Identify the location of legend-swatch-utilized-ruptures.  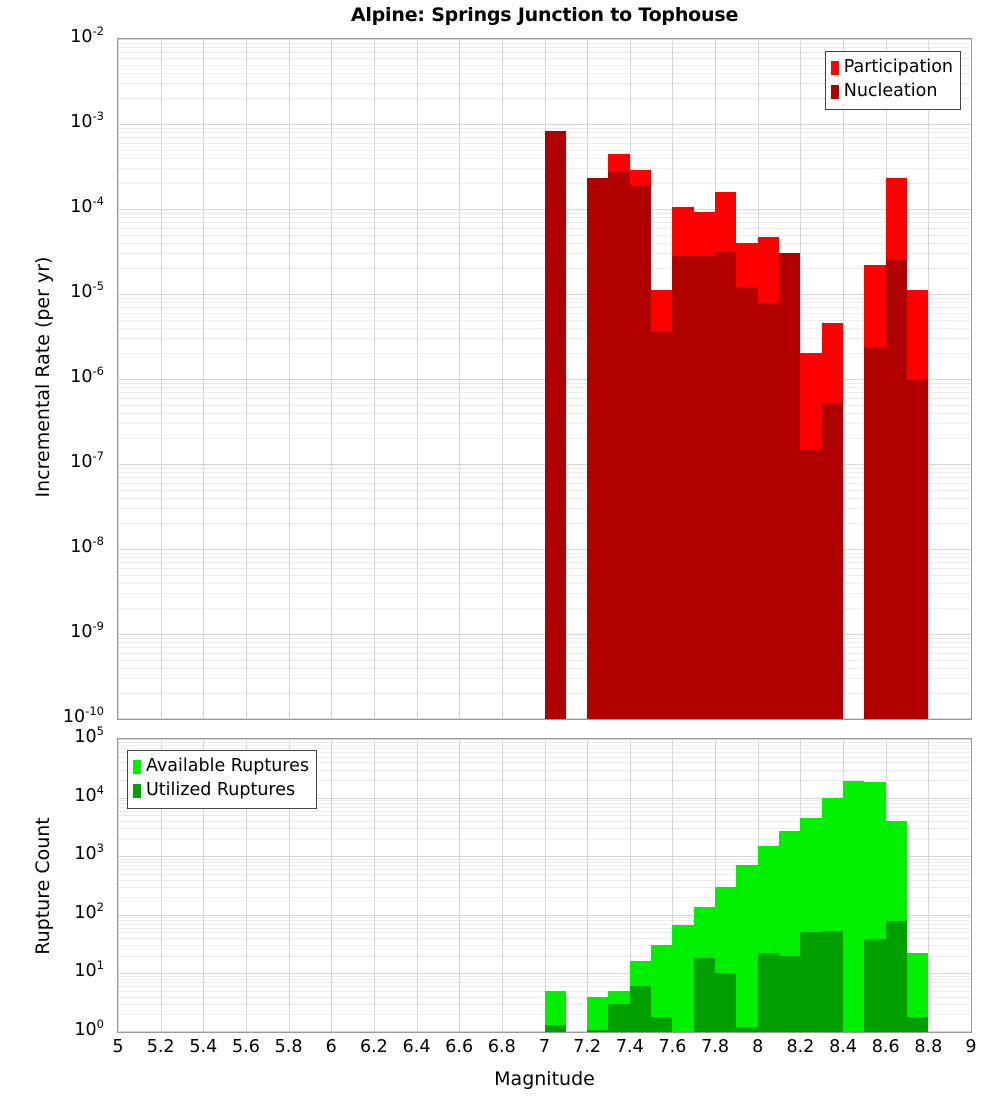
(137, 791).